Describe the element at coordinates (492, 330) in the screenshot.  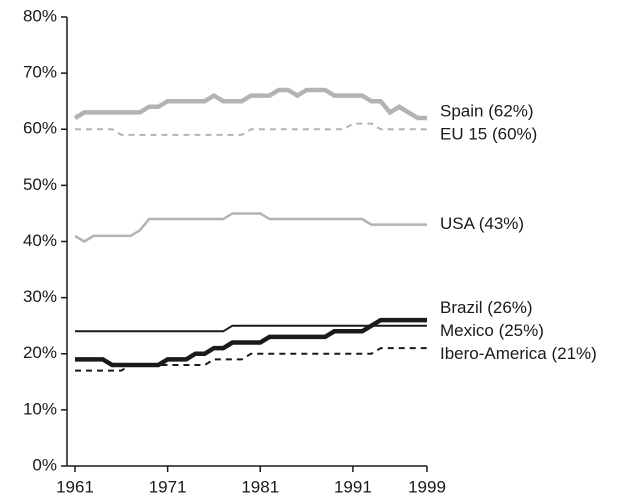
I see `series-label: Mexico (25%)` at that location.